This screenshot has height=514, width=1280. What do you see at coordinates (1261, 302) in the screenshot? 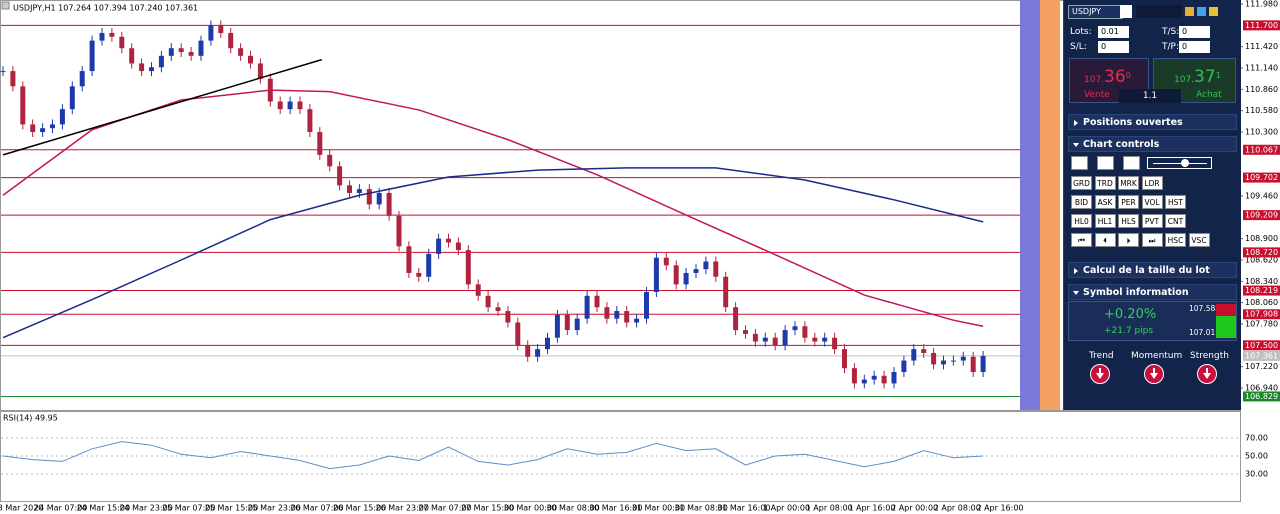
I see `y-tick-label: 108.060` at bounding box center [1261, 302].